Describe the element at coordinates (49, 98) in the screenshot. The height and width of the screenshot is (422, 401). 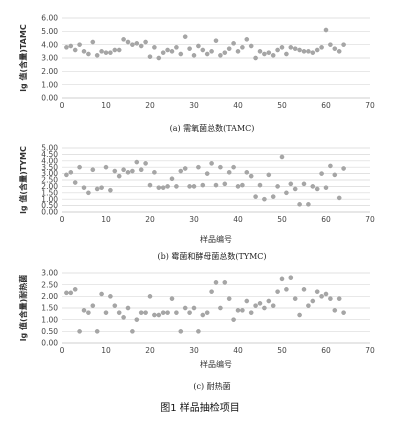
I see `y-tick-label: 0.00` at that location.